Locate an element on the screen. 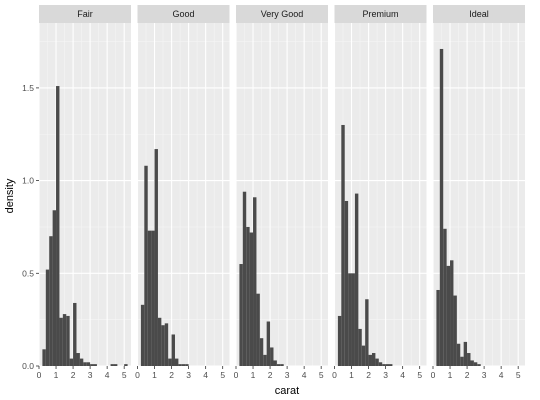 The height and width of the screenshot is (400, 540). facet-strip-label: Premium is located at coordinates (380, 14).